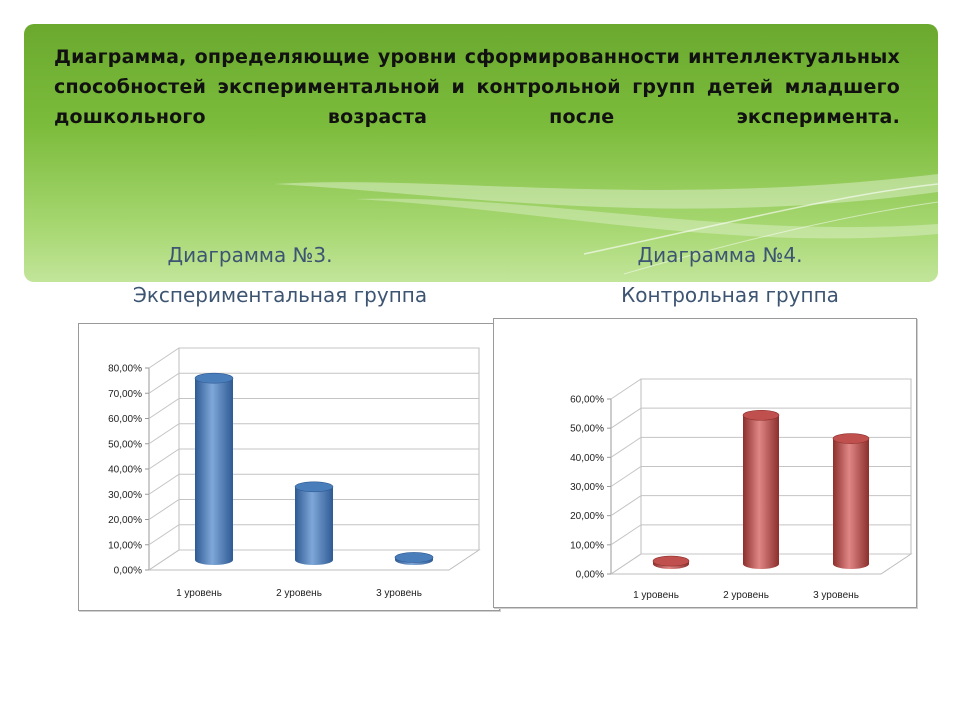 The image size is (960, 720). I want to click on chart3-caption: Диаграмма №3., so click(250, 255).